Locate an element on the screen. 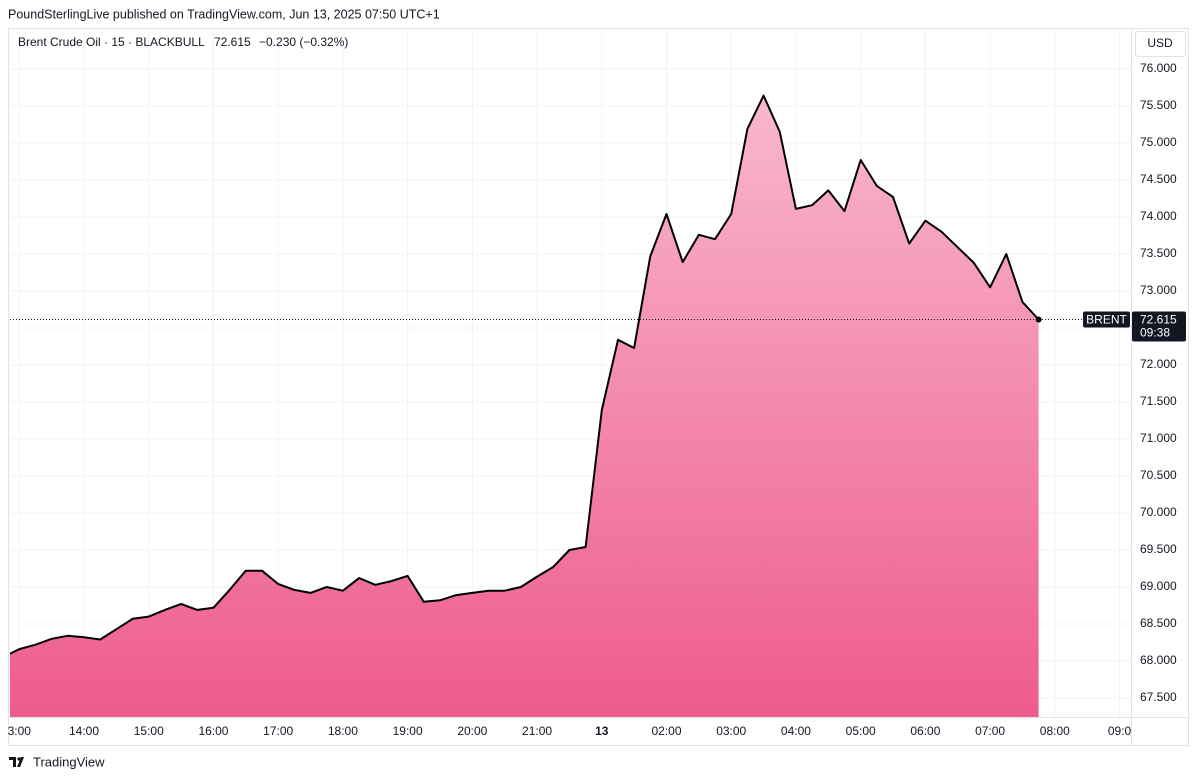 This screenshot has height=780, width=1201. symbol-tag is located at coordinates (1106, 319).